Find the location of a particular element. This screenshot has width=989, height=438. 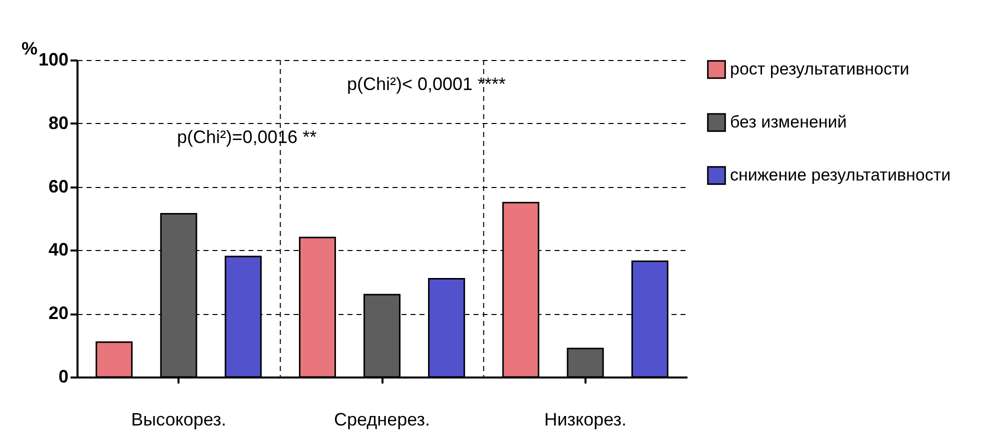

x-tick-label: Низкорез. is located at coordinates (585, 420).